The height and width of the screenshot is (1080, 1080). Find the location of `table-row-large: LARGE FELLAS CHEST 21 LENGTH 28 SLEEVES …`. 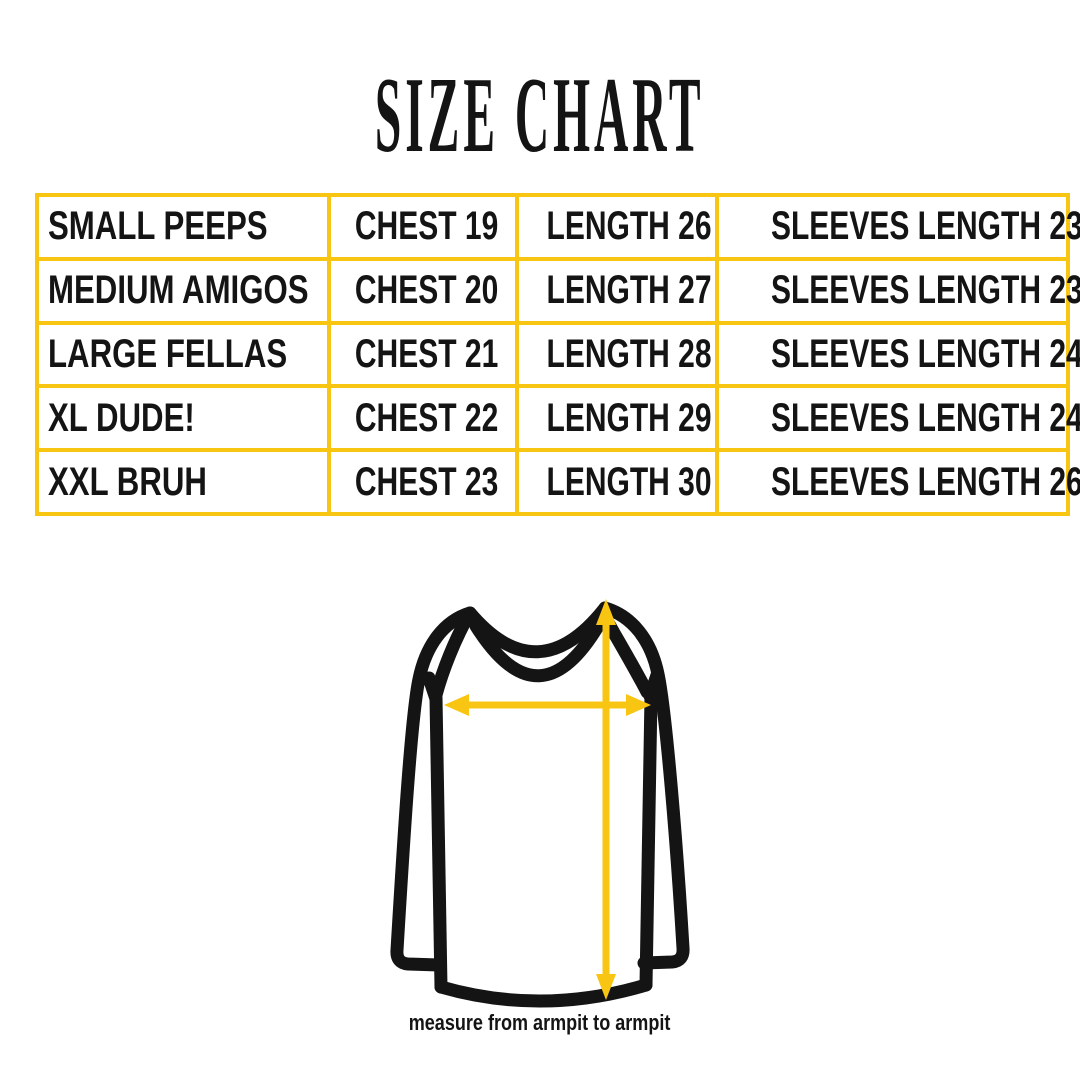

table-row-large: LARGE FELLAS CHEST 21 LENGTH 28 SLEEVES … is located at coordinates (557, 354).